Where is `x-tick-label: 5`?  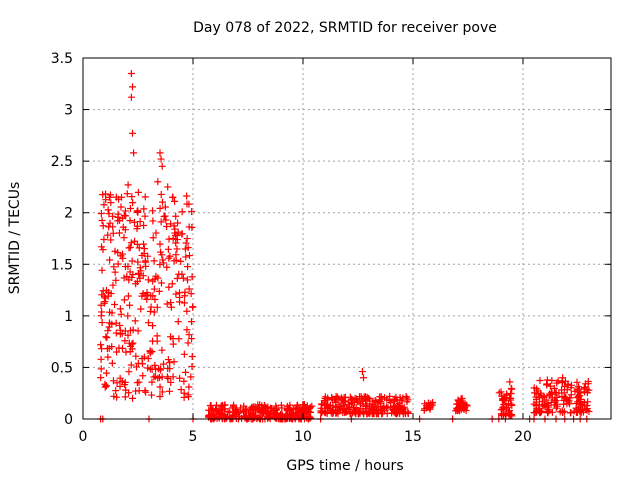 x-tick-label: 5 is located at coordinates (193, 437).